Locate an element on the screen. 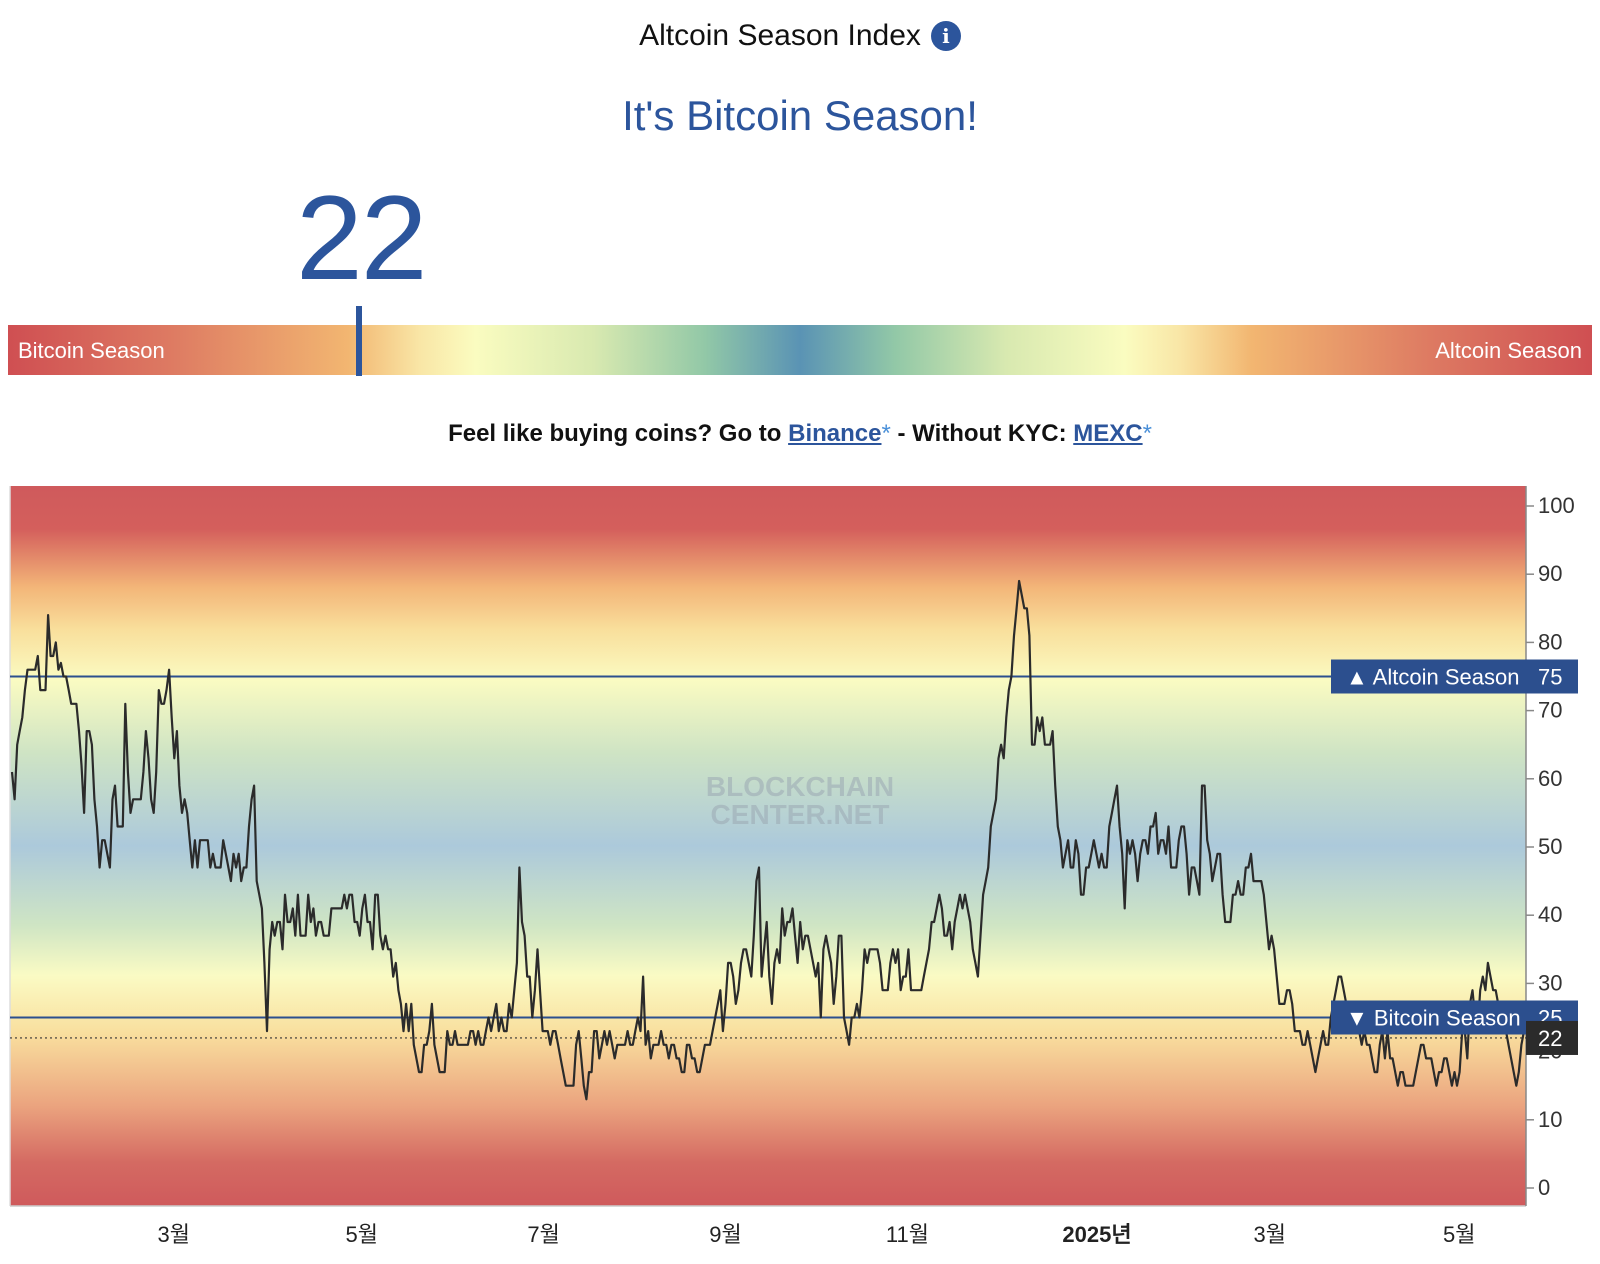  y-tick-label: 70 is located at coordinates (1550, 710).